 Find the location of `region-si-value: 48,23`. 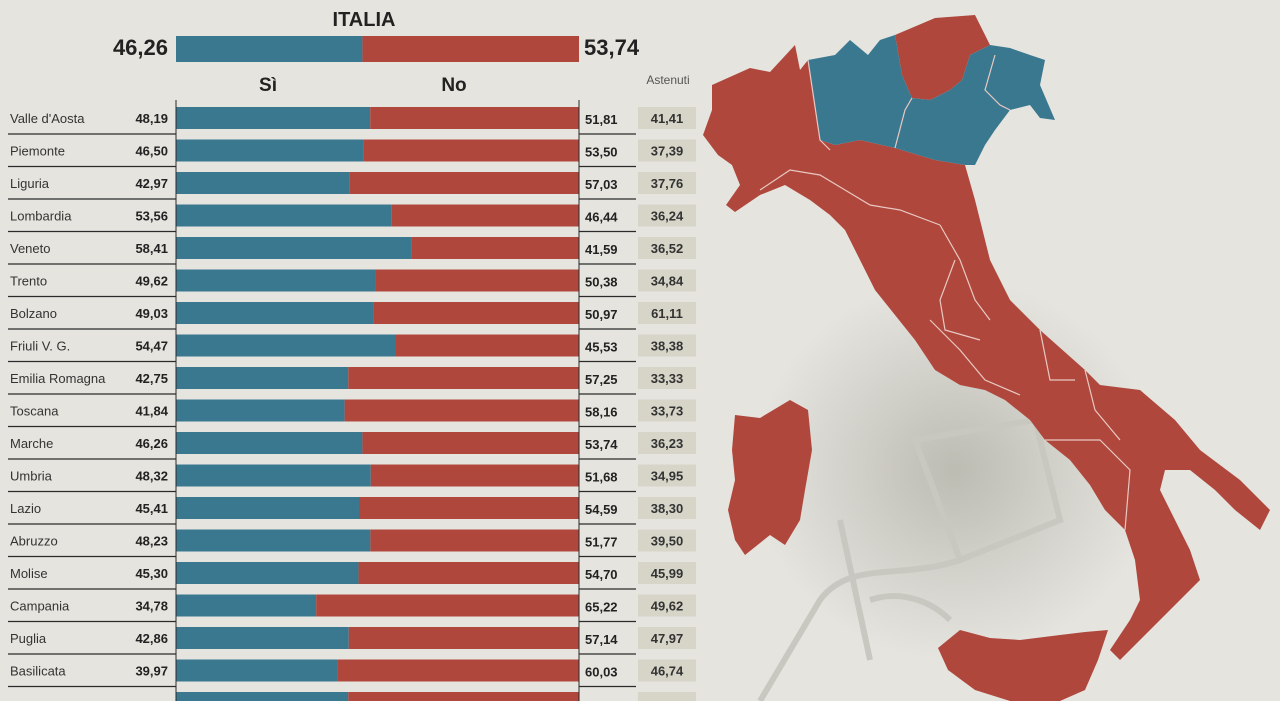

region-si-value: 48,23 is located at coordinates (151, 541).